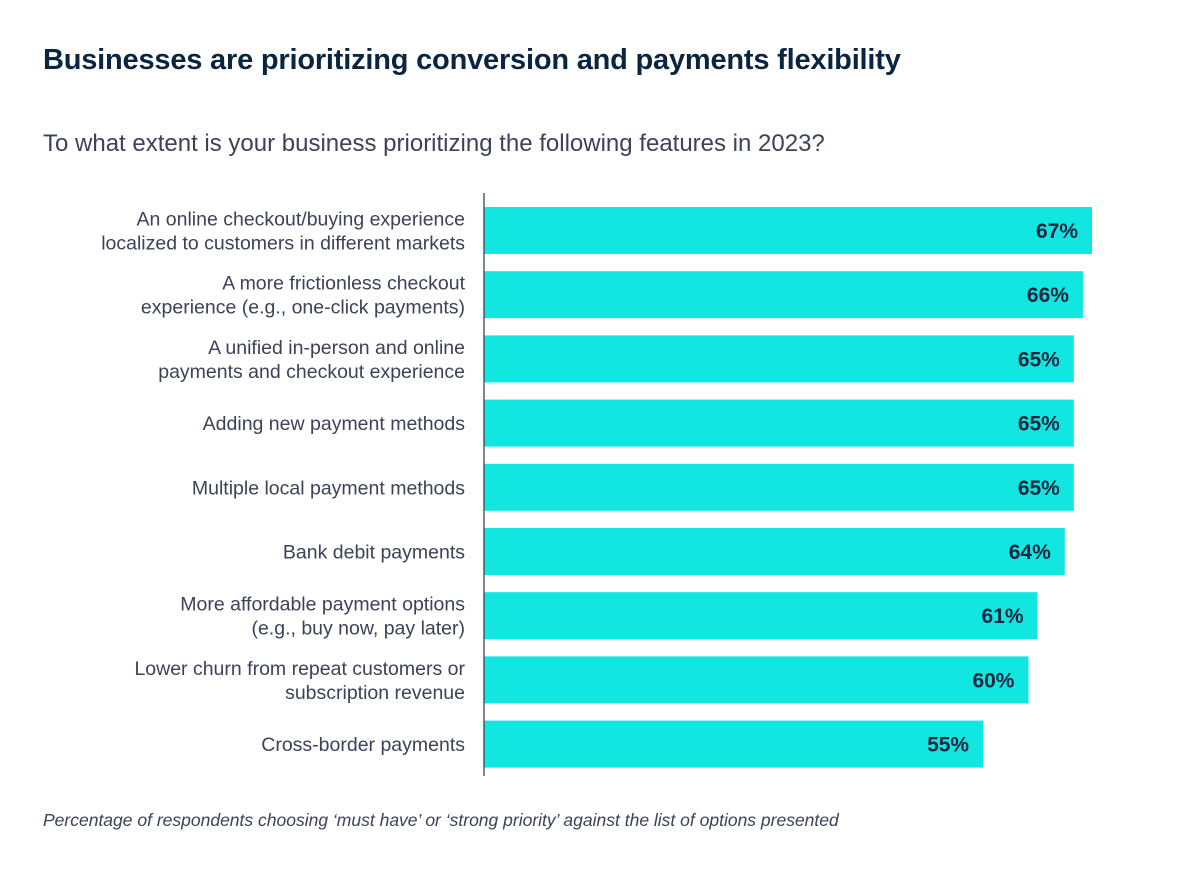 The width and height of the screenshot is (1200, 885). I want to click on category-label-line: Multiple local payment methods, so click(328, 488).